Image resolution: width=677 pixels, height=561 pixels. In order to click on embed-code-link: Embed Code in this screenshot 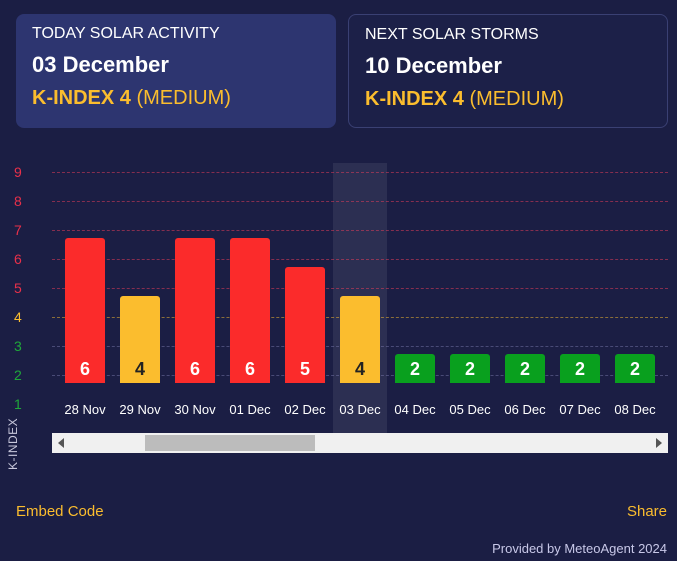, I will do `click(60, 511)`.